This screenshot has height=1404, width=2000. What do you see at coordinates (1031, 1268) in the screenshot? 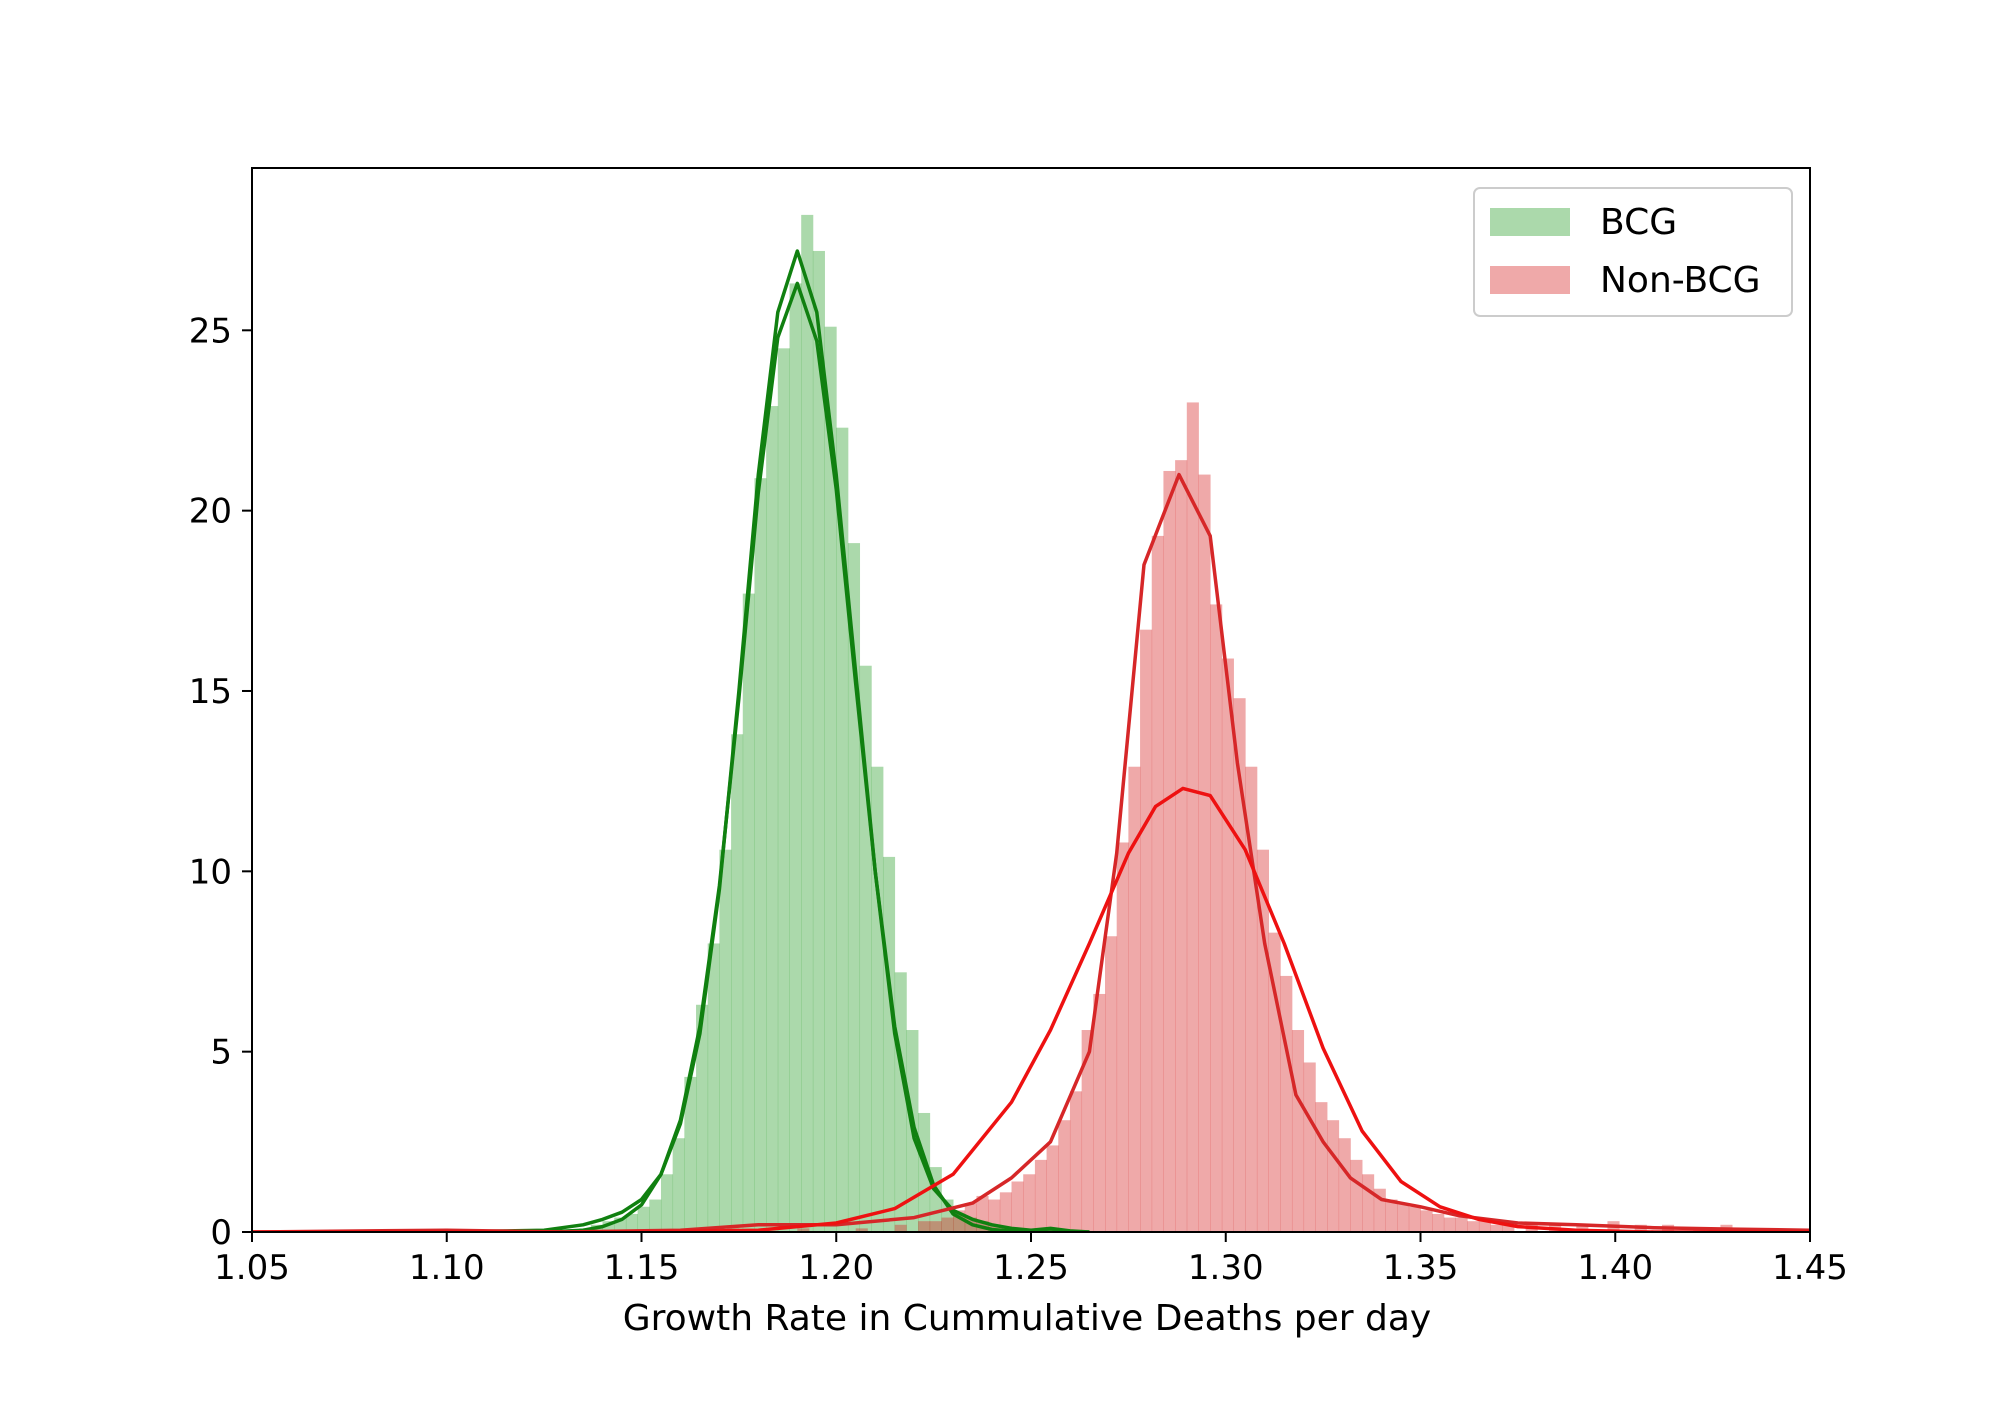
I see `x-tick-label: 1.25` at bounding box center [1031, 1268].